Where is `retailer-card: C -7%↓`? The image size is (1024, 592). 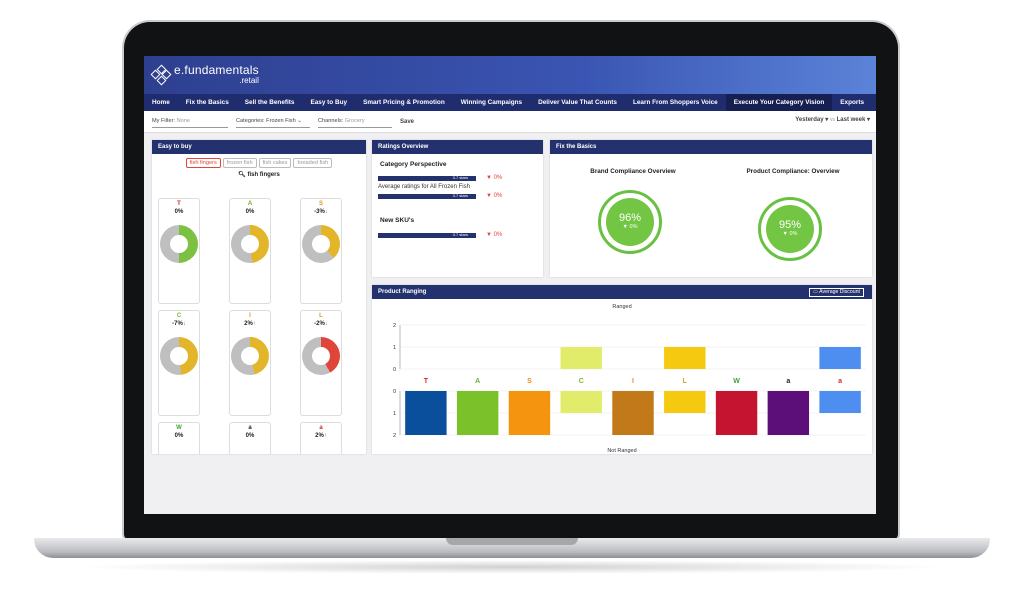 retailer-card: C -7%↓ is located at coordinates (179, 363).